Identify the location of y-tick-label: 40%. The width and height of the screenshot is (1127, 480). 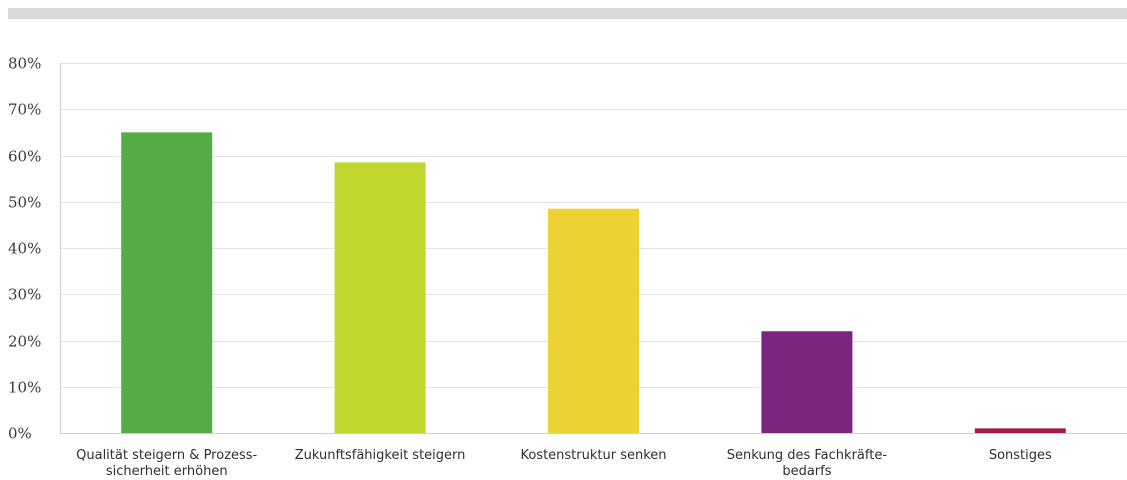
(24, 249).